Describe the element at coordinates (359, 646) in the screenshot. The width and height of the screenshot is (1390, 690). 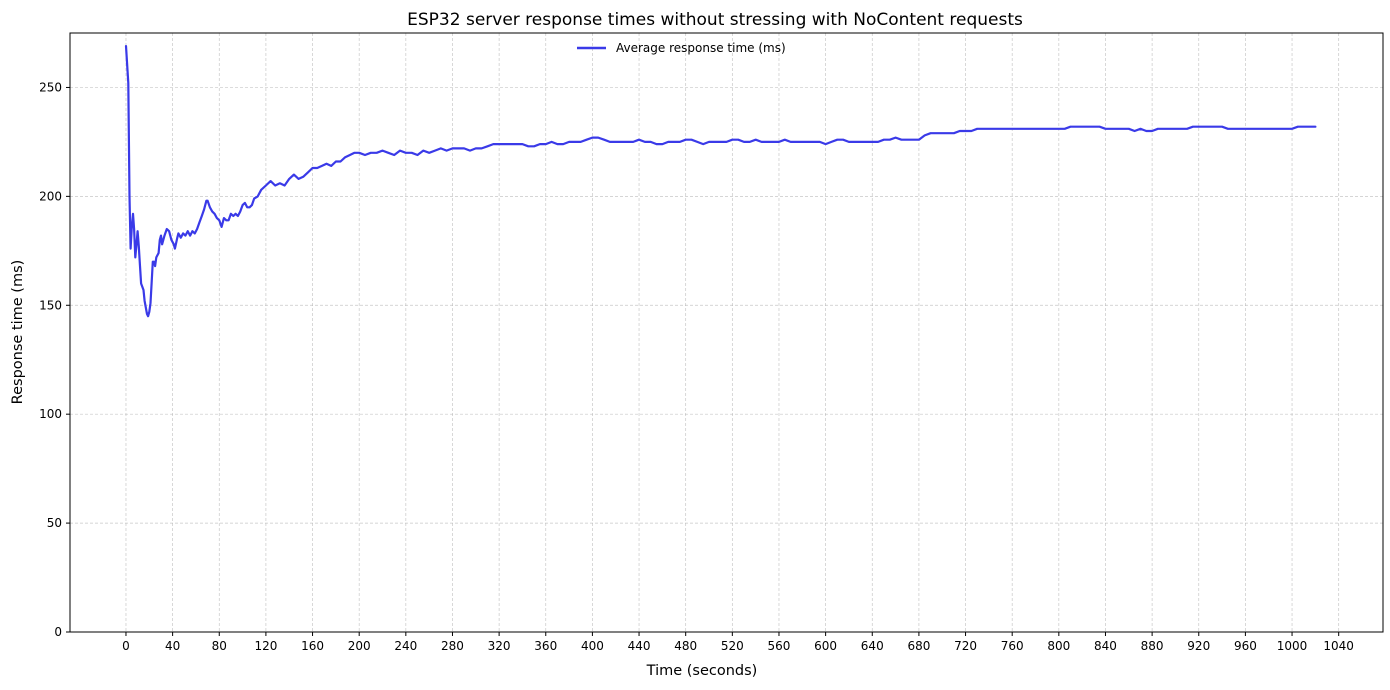
I see `x-tick-label: 200` at that location.